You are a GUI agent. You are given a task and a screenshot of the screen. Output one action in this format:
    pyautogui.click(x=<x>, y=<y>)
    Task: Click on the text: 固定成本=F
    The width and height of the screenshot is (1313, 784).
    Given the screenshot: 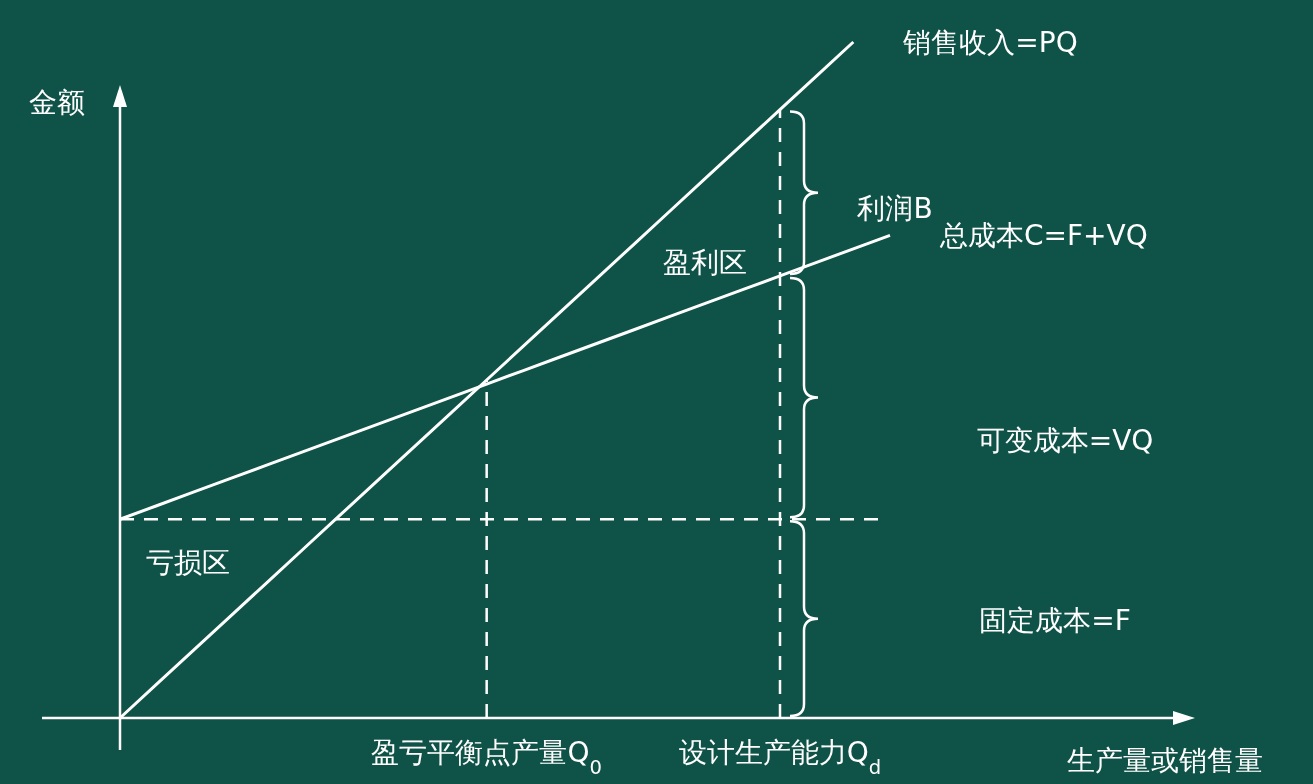 What is the action you would take?
    pyautogui.click(x=1055, y=620)
    